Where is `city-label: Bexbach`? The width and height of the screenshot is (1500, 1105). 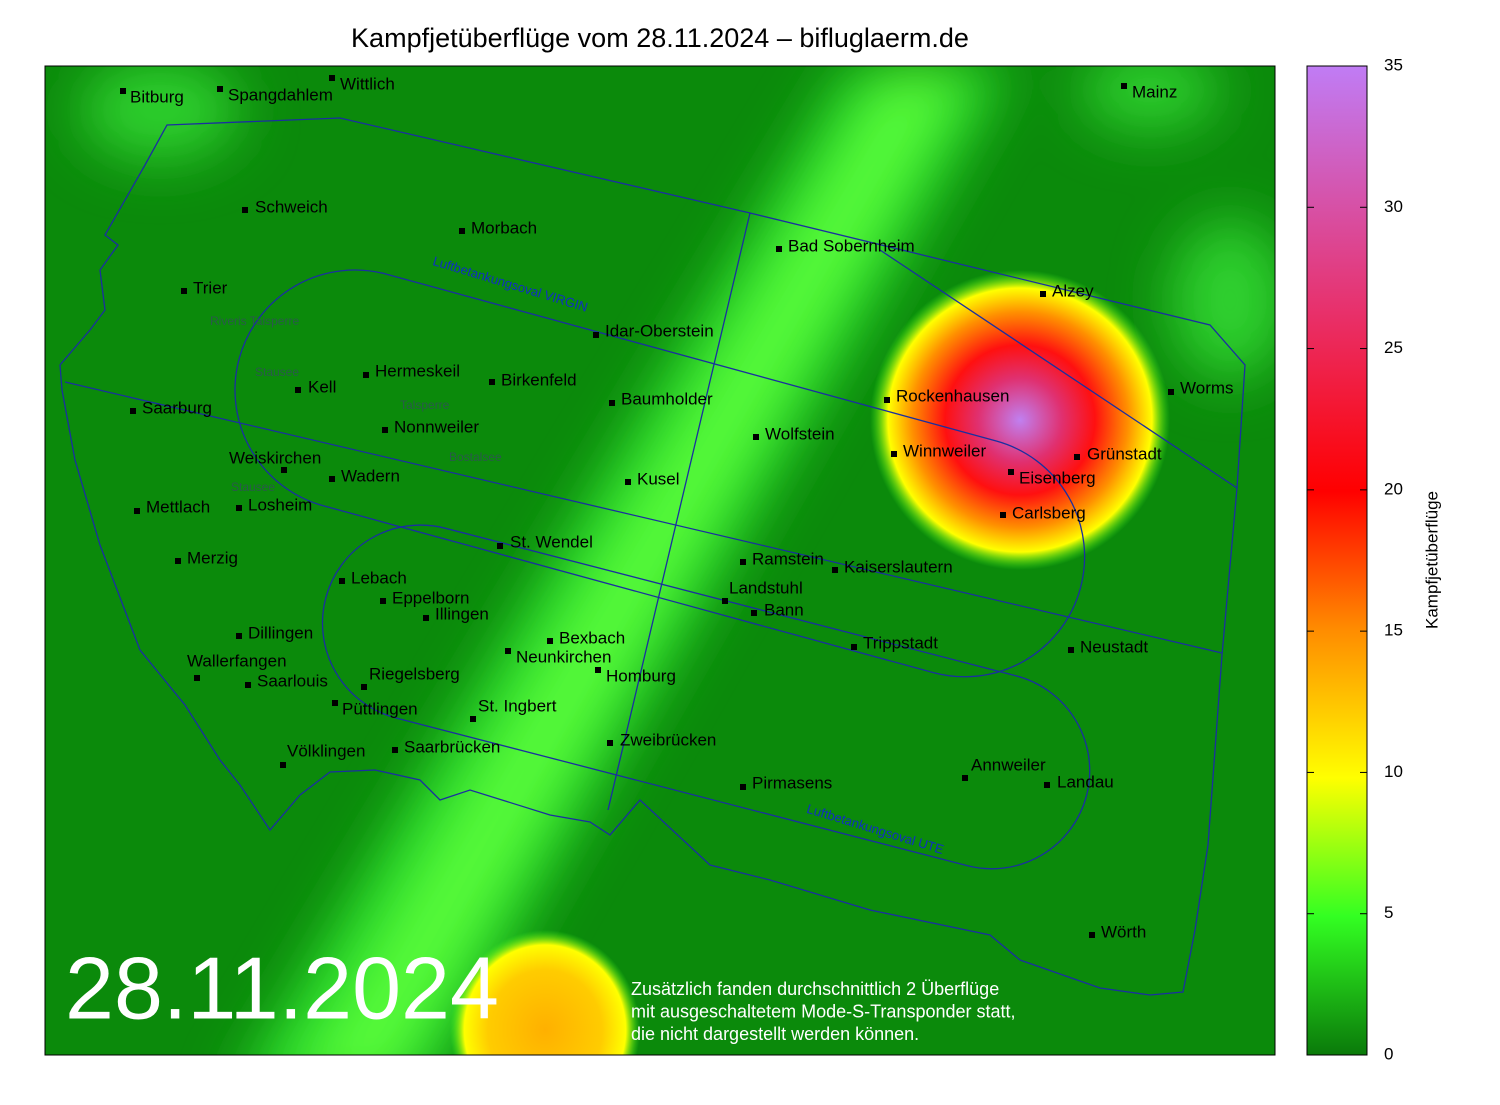
city-label: Bexbach is located at coordinates (592, 637).